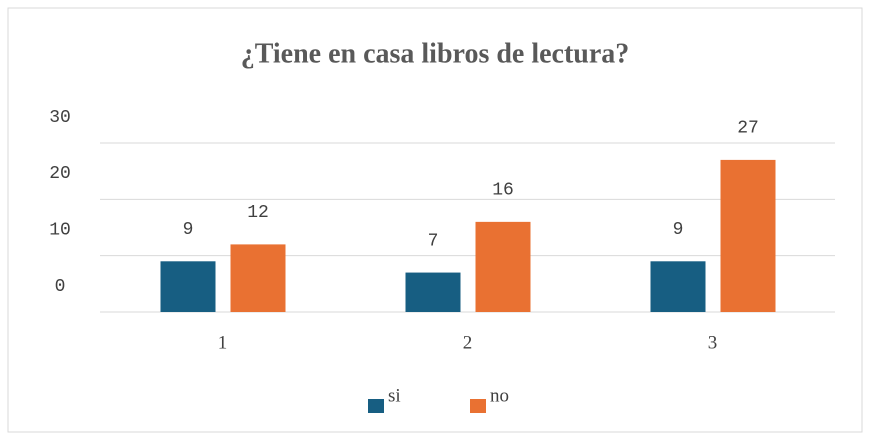  Describe the element at coordinates (60, 118) in the screenshot. I see `y-tick-label: 30` at that location.